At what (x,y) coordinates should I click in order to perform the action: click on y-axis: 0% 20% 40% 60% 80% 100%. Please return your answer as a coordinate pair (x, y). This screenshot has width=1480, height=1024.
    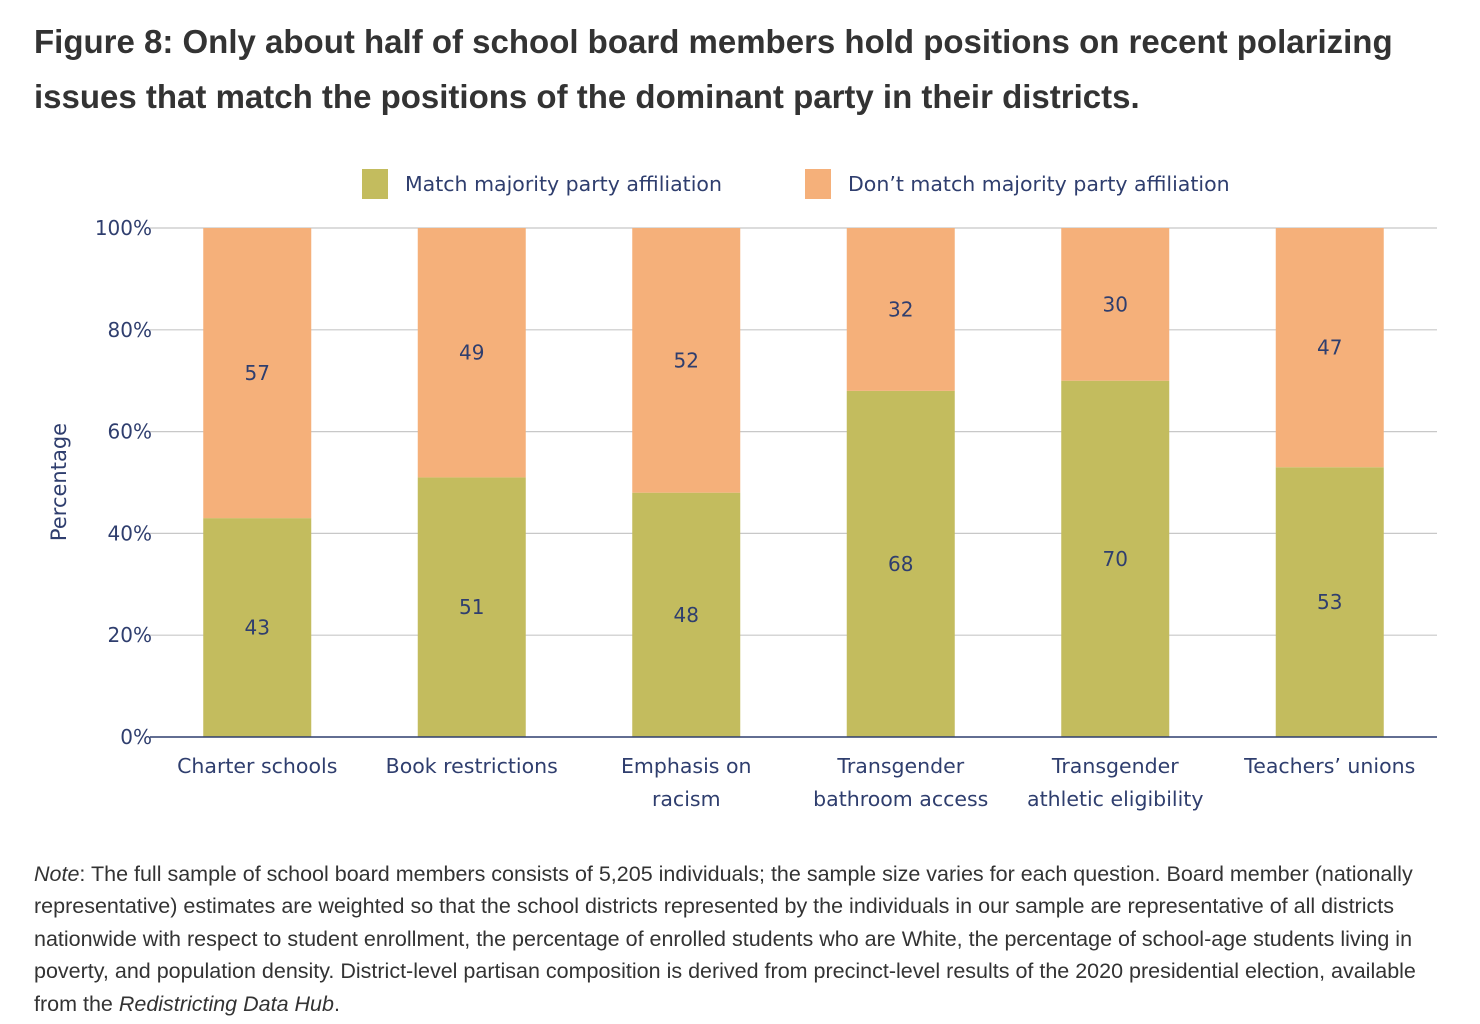
    Looking at the image, I should click on (123, 482).